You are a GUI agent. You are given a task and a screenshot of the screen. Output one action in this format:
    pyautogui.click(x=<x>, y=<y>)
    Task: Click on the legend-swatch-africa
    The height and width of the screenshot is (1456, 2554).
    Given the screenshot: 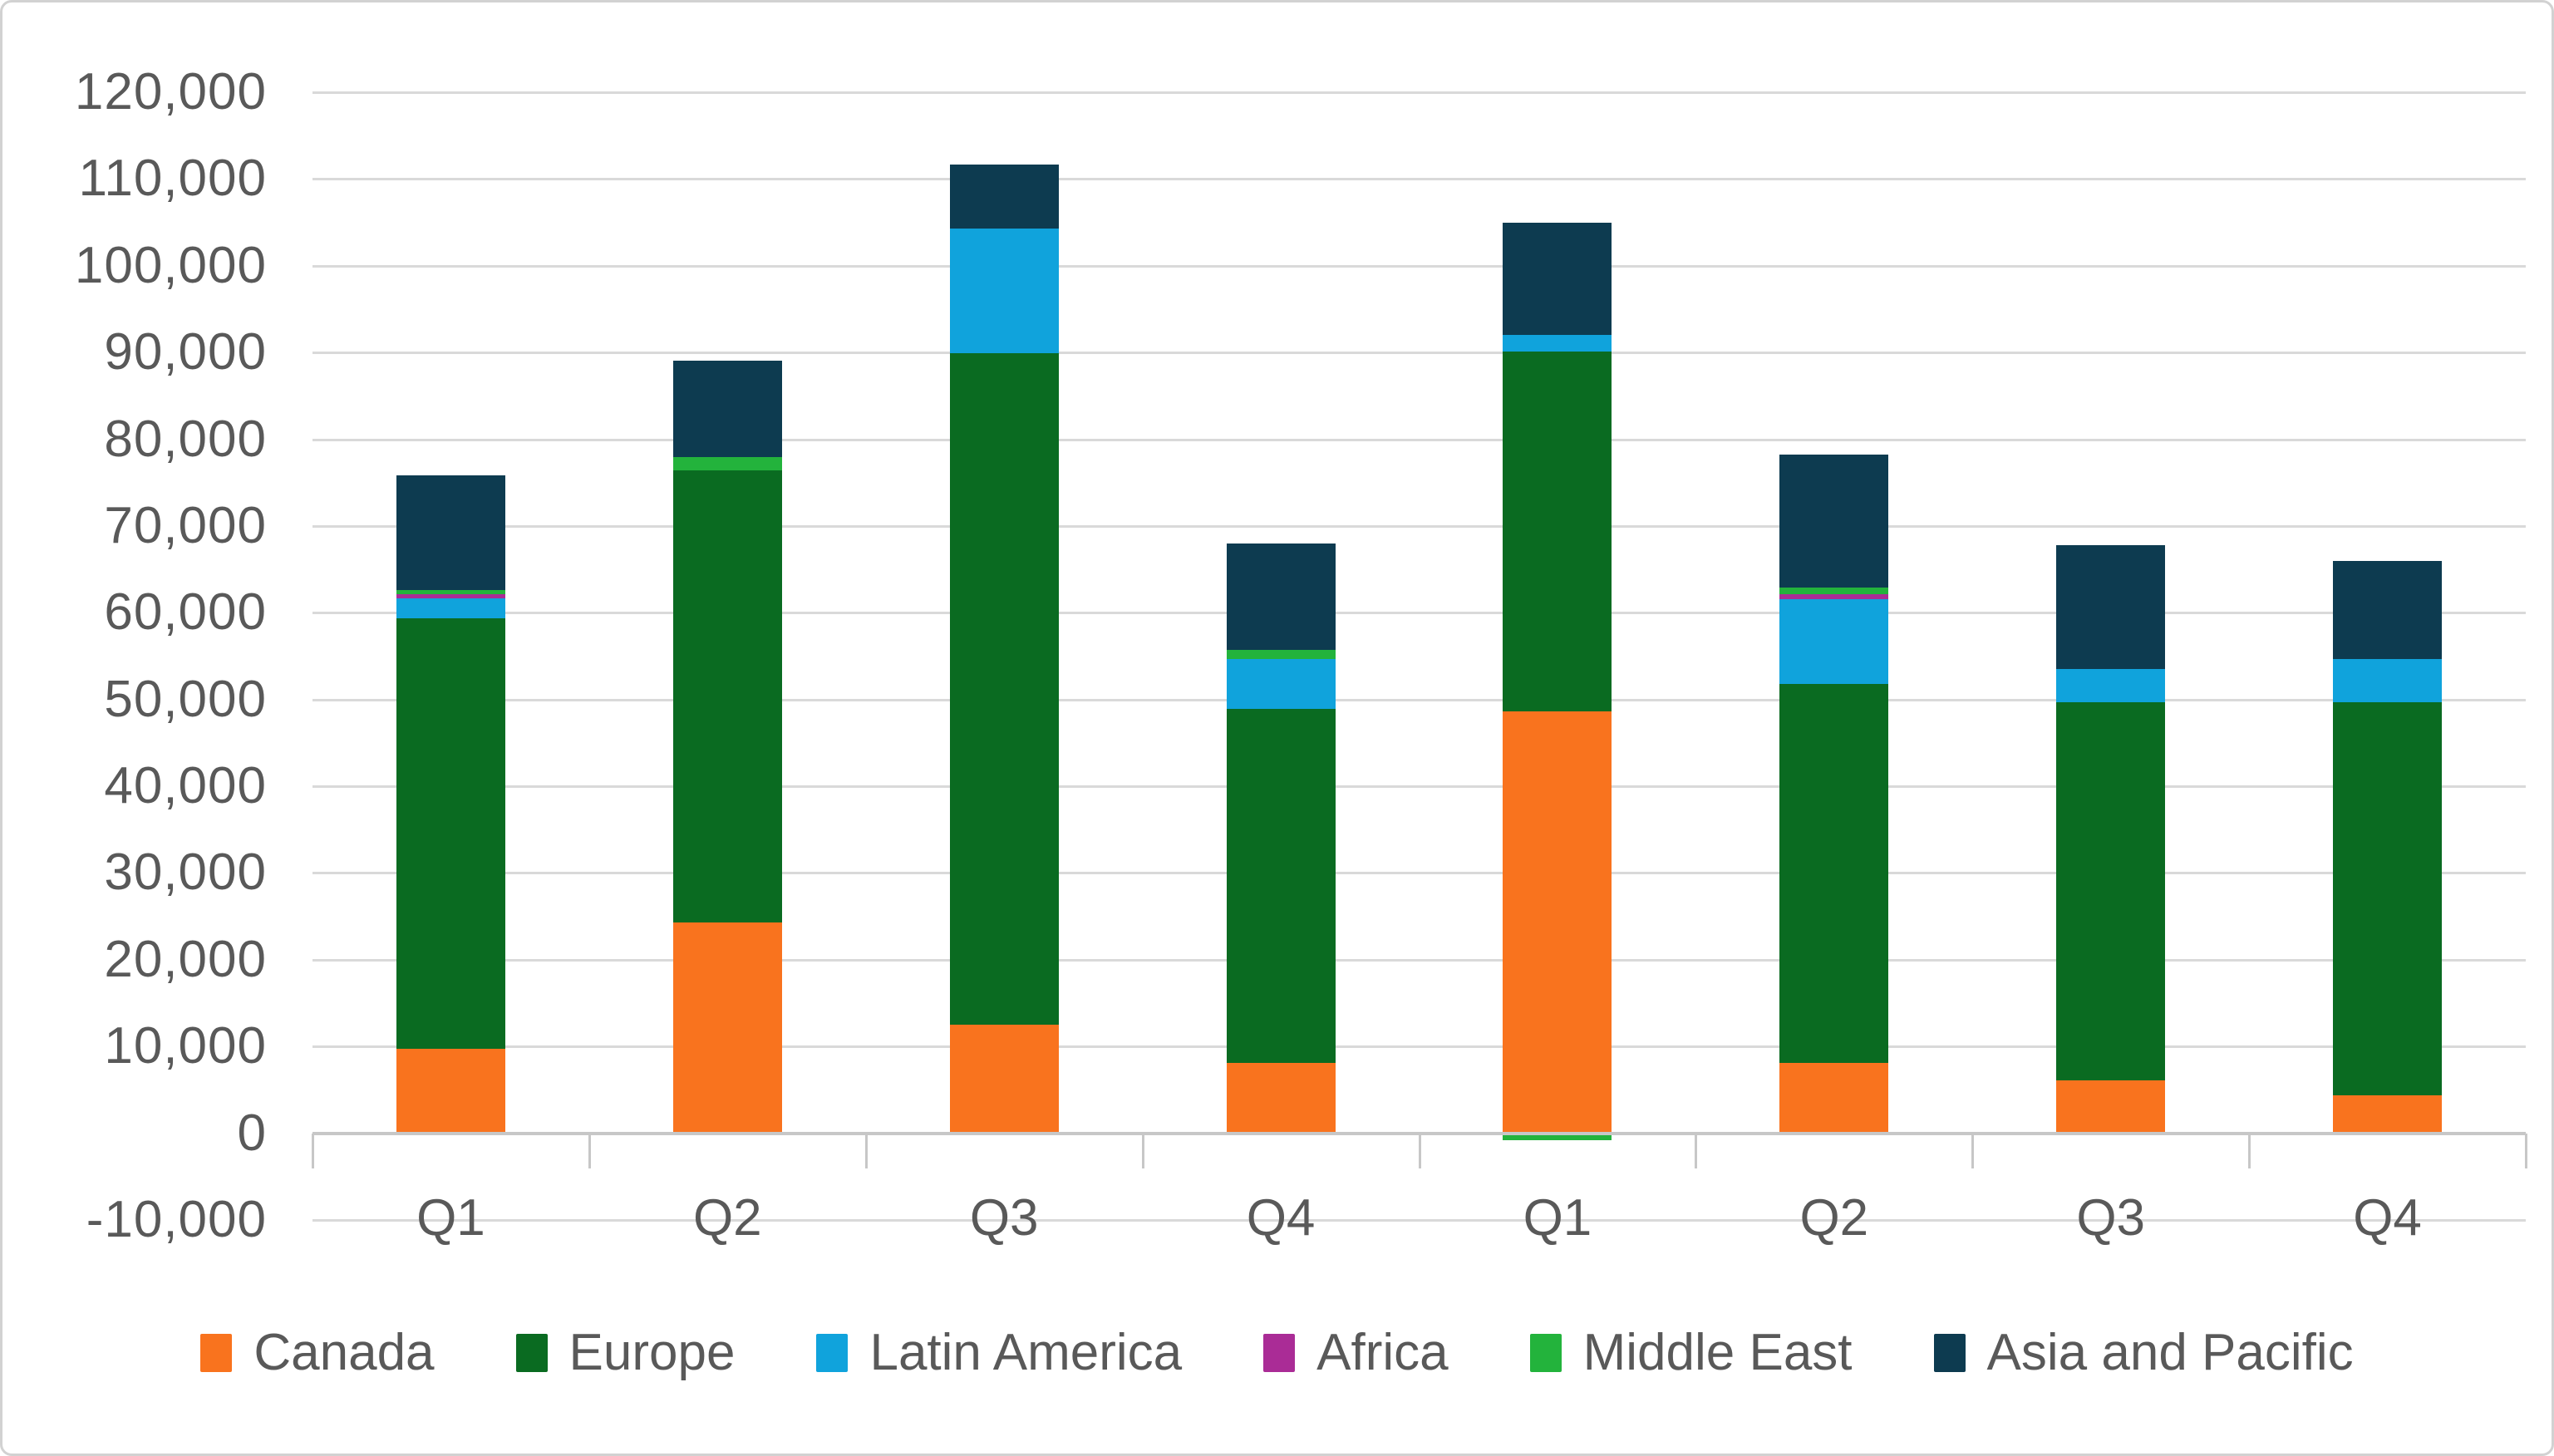 What is the action you would take?
    pyautogui.click(x=1280, y=1353)
    